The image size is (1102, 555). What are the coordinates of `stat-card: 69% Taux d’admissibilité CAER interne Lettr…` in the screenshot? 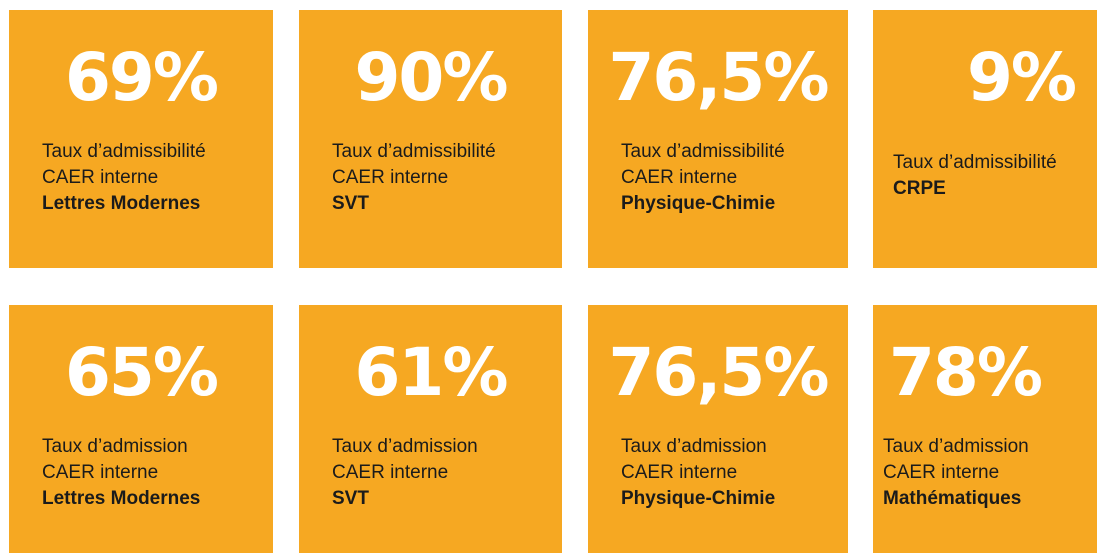 It's located at (141, 139).